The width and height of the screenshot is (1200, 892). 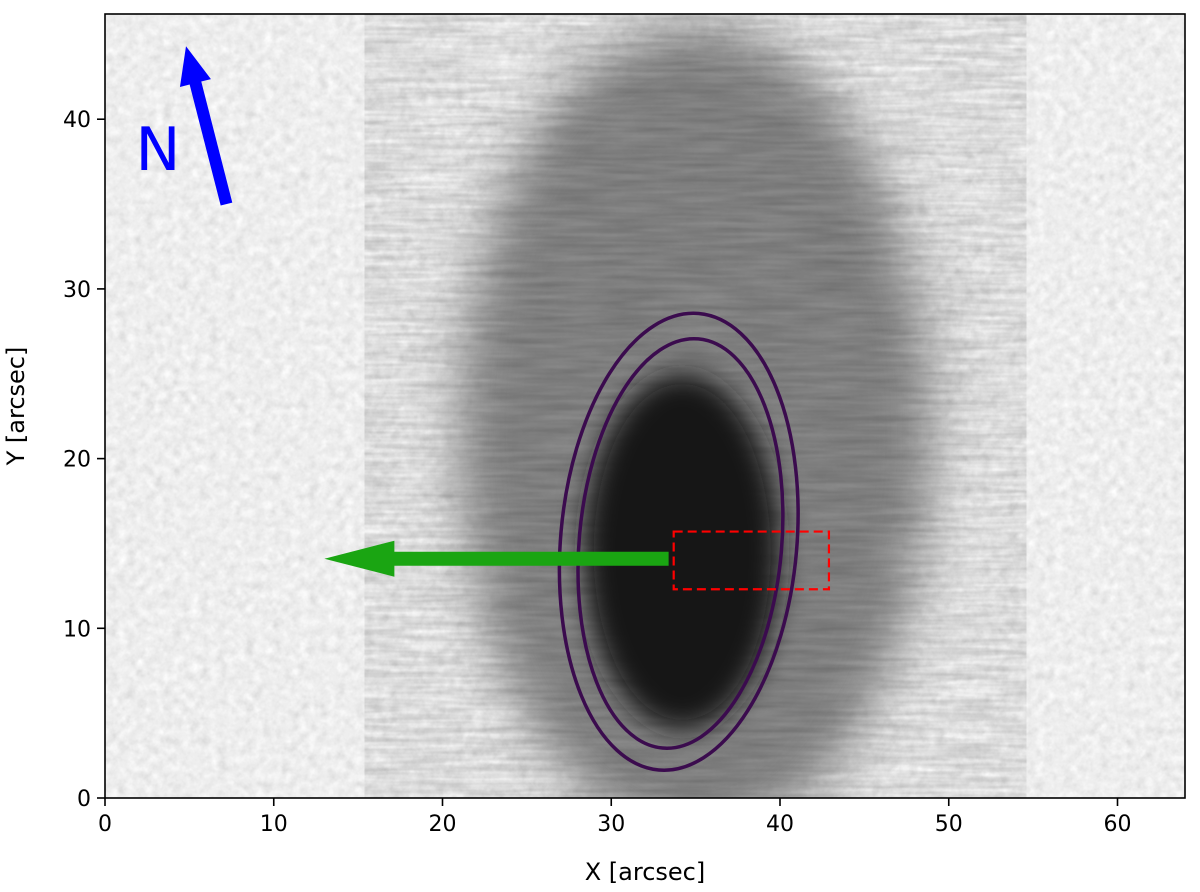 What do you see at coordinates (77, 629) in the screenshot?
I see `y-tick-label: 10` at bounding box center [77, 629].